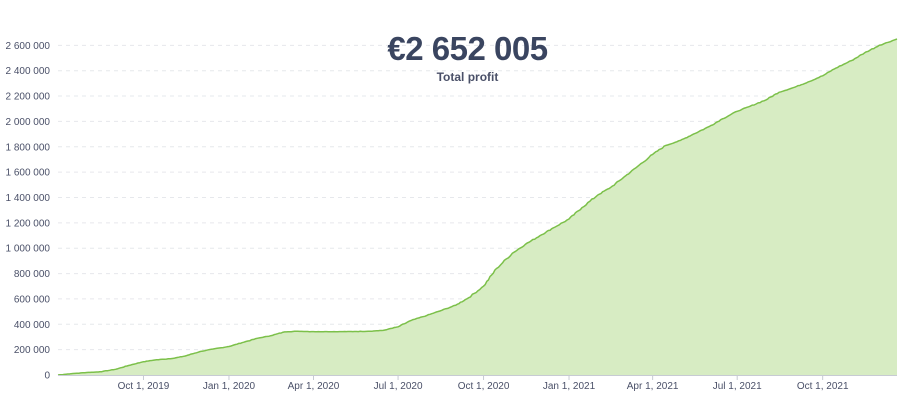 The width and height of the screenshot is (900, 400). What do you see at coordinates (398, 386) in the screenshot?
I see `x-tick-label: Jul 1, 2020` at bounding box center [398, 386].